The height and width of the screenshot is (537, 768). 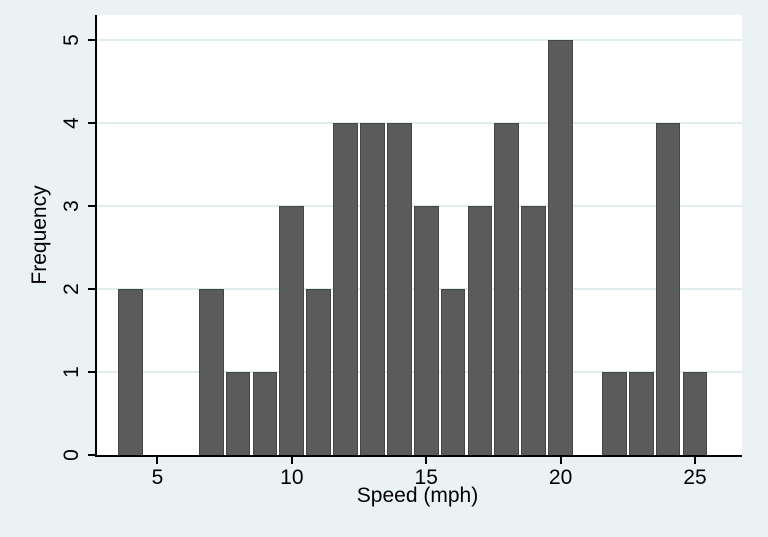 What do you see at coordinates (71, 372) in the screenshot?
I see `y-tick-label: 1` at bounding box center [71, 372].